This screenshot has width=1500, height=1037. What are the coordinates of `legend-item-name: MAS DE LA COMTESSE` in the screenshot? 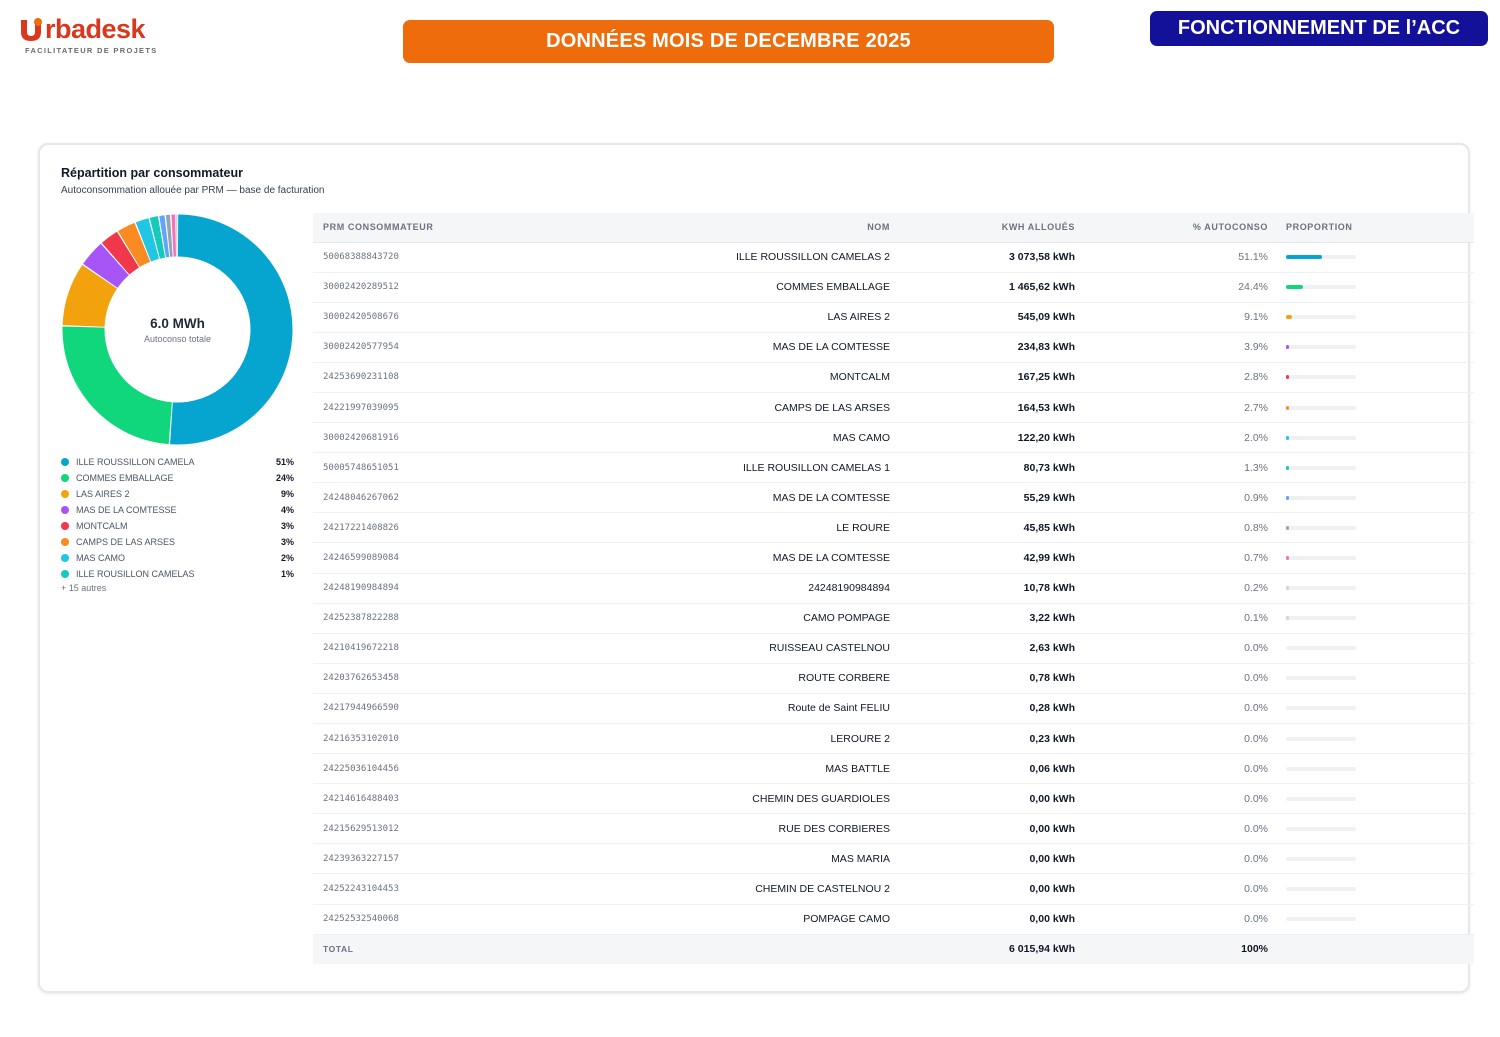 It's located at (126, 510).